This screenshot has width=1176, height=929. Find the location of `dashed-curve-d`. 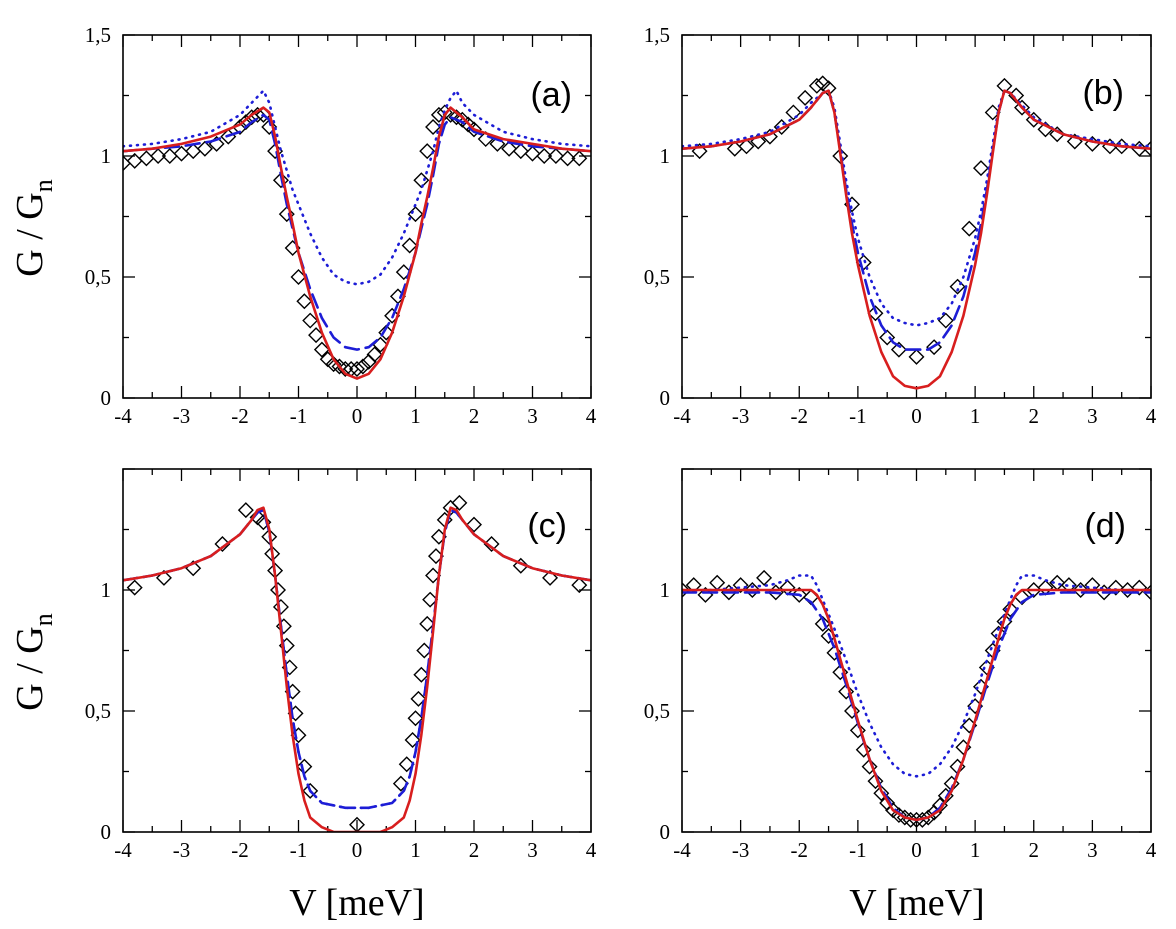

dashed-curve-d is located at coordinates (916, 706).